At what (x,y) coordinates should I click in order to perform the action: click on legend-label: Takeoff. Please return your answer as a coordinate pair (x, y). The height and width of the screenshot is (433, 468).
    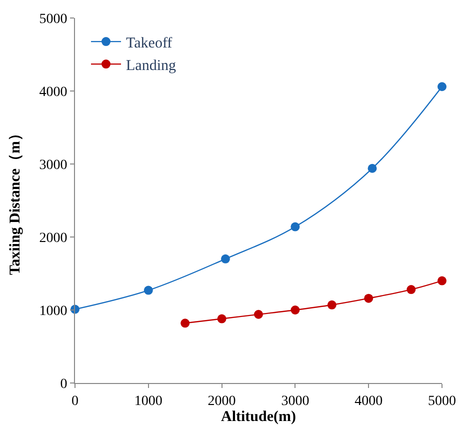
    Looking at the image, I should click on (149, 43).